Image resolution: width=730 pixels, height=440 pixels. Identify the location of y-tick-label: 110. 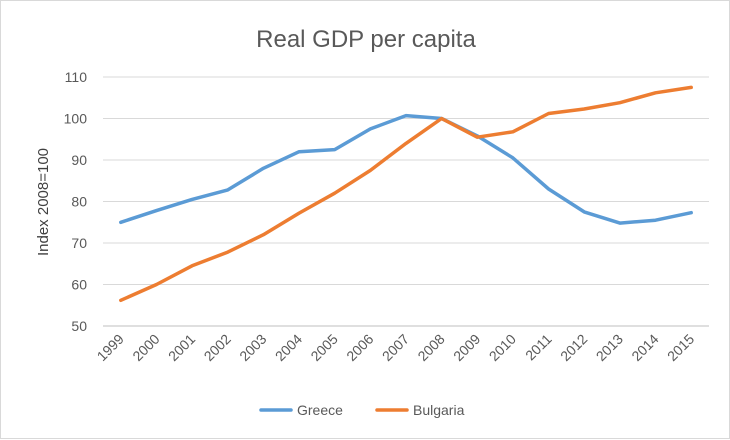
(76, 77).